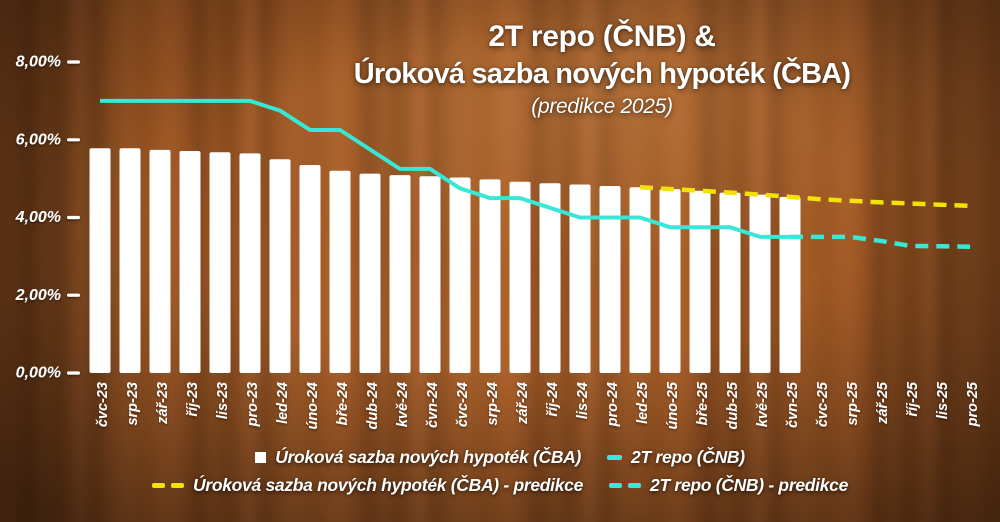 The height and width of the screenshot is (522, 1000). I want to click on x-axis-label: srp-24, so click(493, 404).